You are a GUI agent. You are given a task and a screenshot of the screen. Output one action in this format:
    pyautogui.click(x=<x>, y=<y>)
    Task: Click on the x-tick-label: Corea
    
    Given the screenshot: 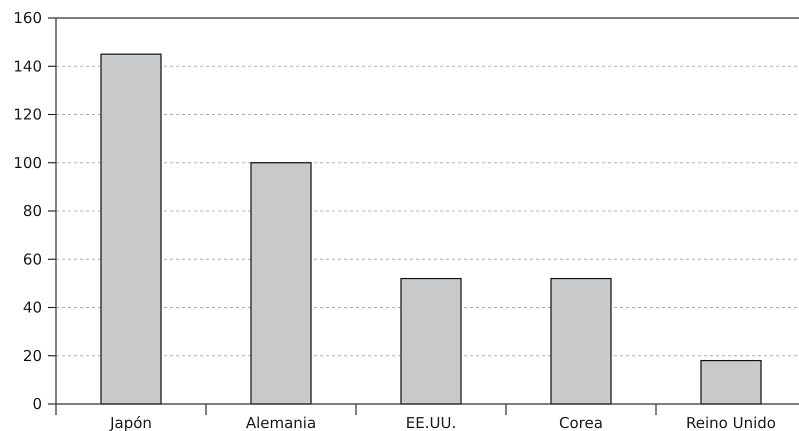 What is the action you would take?
    pyautogui.click(x=581, y=422)
    